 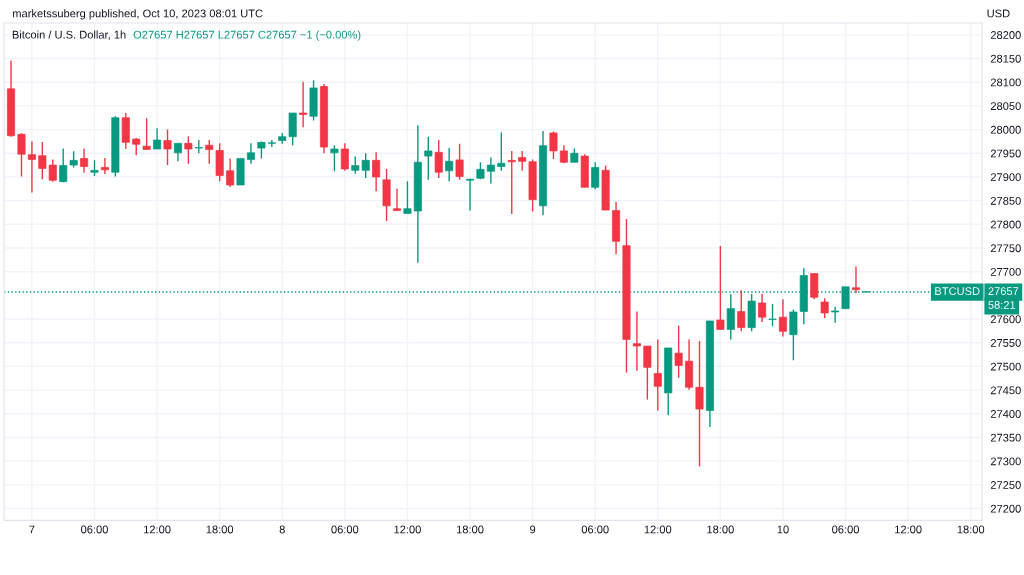 I want to click on y-tick-label: 27200, so click(x=1005, y=508).